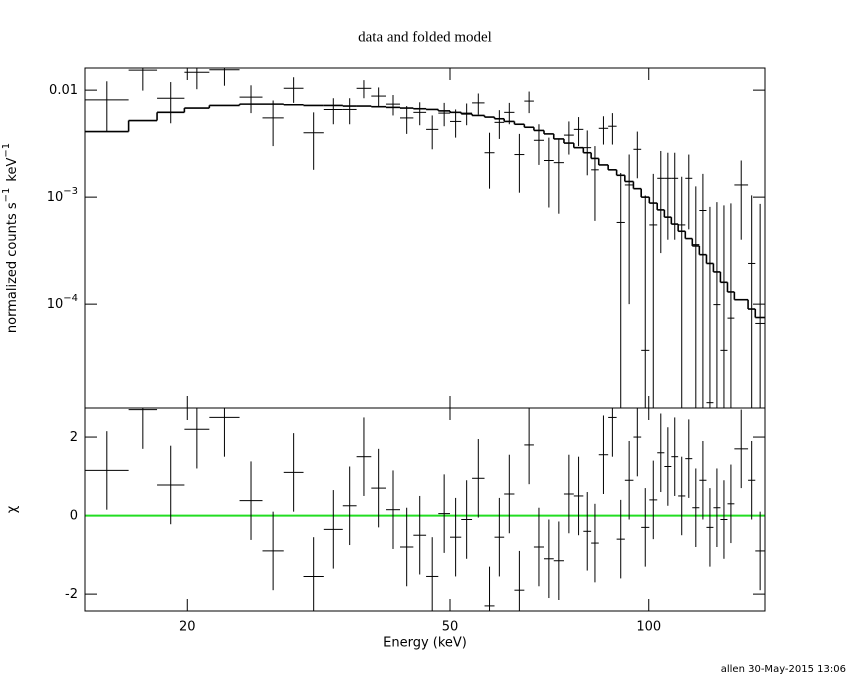 The width and height of the screenshot is (850, 680). What do you see at coordinates (70, 298) in the screenshot?
I see `y-tick-label-exponent: −4` at bounding box center [70, 298].